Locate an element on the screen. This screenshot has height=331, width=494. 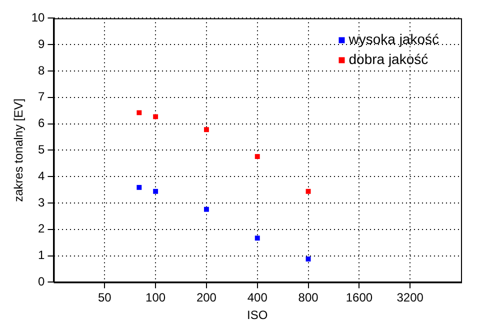
legend-label: wysoka jakość is located at coordinates (394, 39).